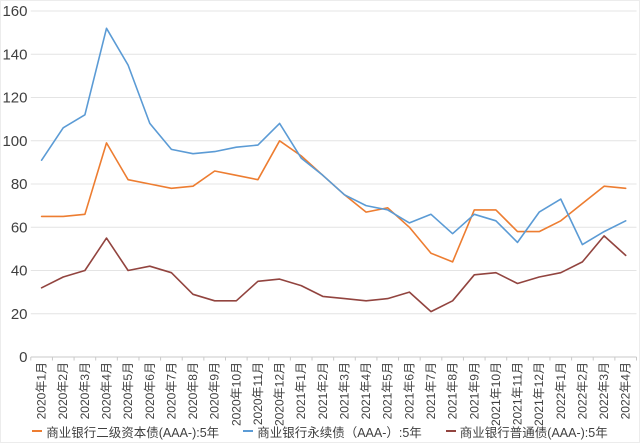  What do you see at coordinates (85, 390) in the screenshot?
I see `x-axis-tick-label: 2020年3月` at bounding box center [85, 390].